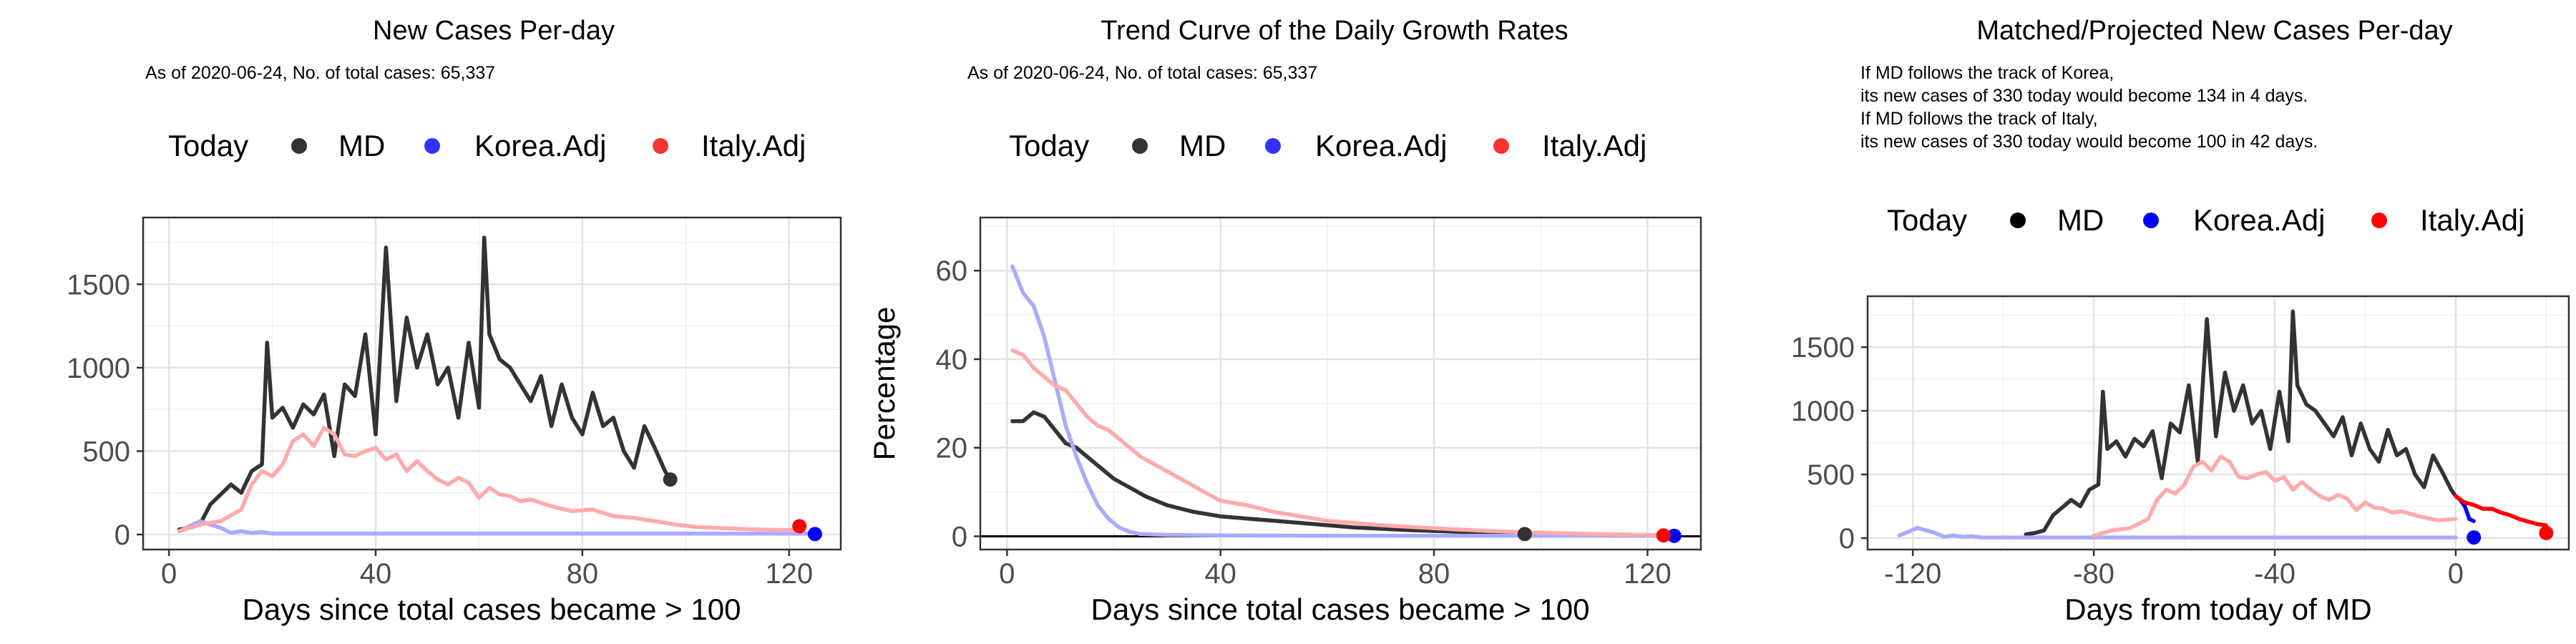 This screenshot has height=644, width=2576. I want to click on x-axis-label: Days from today of MD, so click(2217, 609).